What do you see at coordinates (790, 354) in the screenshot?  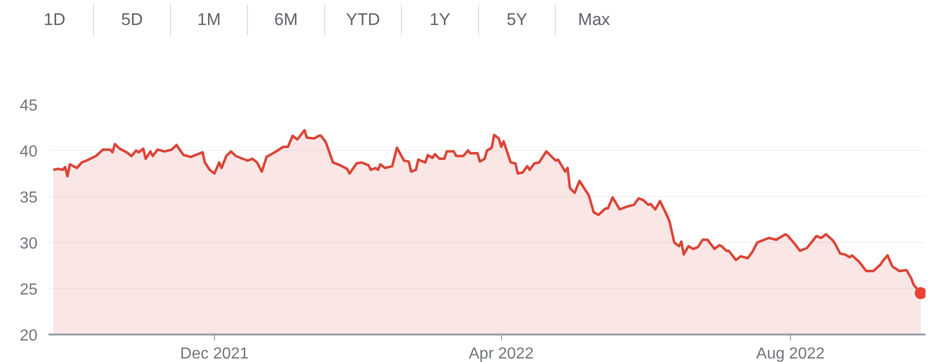 I see `x-tick-label: Aug 2022` at bounding box center [790, 354].